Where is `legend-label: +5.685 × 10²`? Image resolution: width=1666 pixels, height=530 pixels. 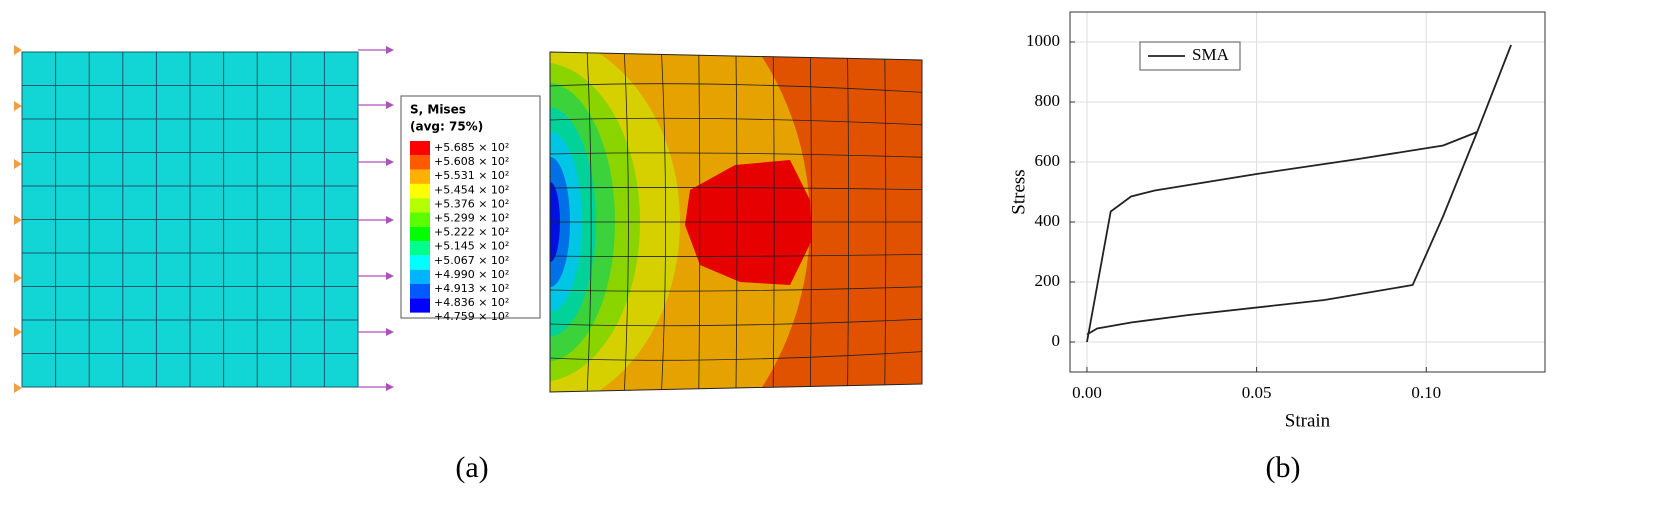 legend-label: +5.685 × 10² is located at coordinates (471, 147).